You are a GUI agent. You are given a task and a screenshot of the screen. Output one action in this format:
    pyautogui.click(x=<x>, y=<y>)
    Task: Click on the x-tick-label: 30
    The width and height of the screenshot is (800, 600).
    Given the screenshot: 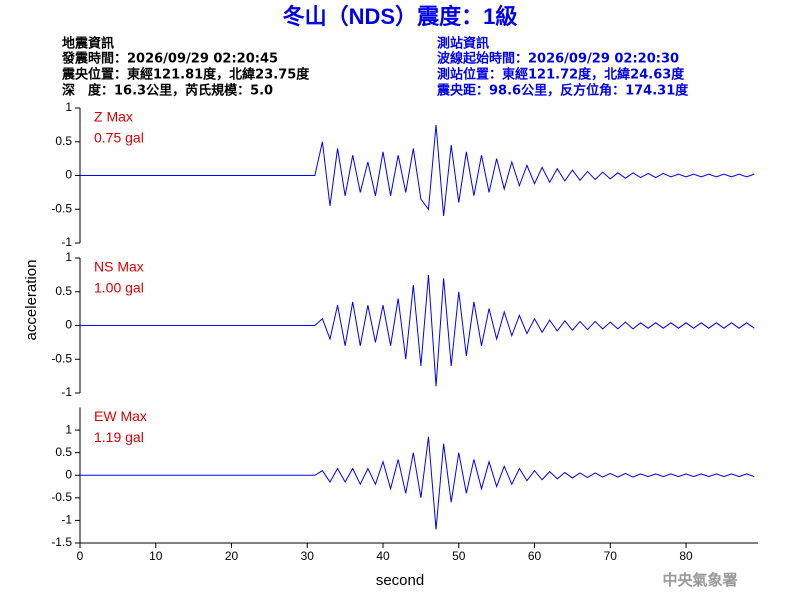 What is the action you would take?
    pyautogui.click(x=308, y=556)
    